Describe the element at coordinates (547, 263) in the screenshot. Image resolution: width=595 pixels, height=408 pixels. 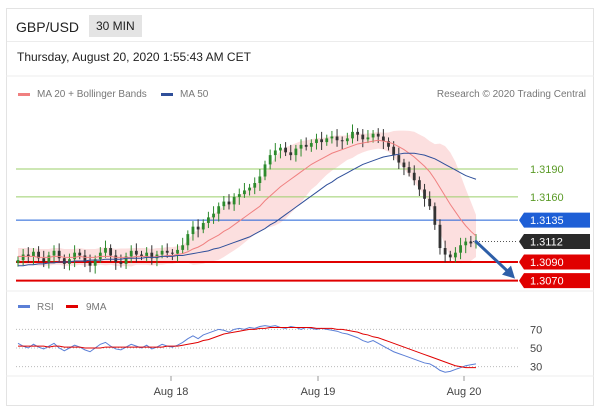
I see `level-label-1.3090: 1.3090` at that location.